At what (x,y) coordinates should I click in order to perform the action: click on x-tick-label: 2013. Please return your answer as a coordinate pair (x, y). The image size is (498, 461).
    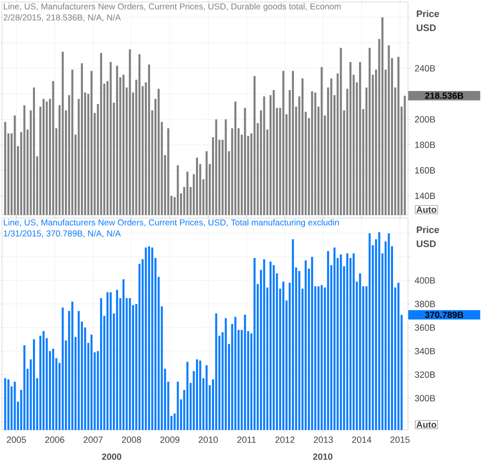
    Looking at the image, I should click on (323, 439).